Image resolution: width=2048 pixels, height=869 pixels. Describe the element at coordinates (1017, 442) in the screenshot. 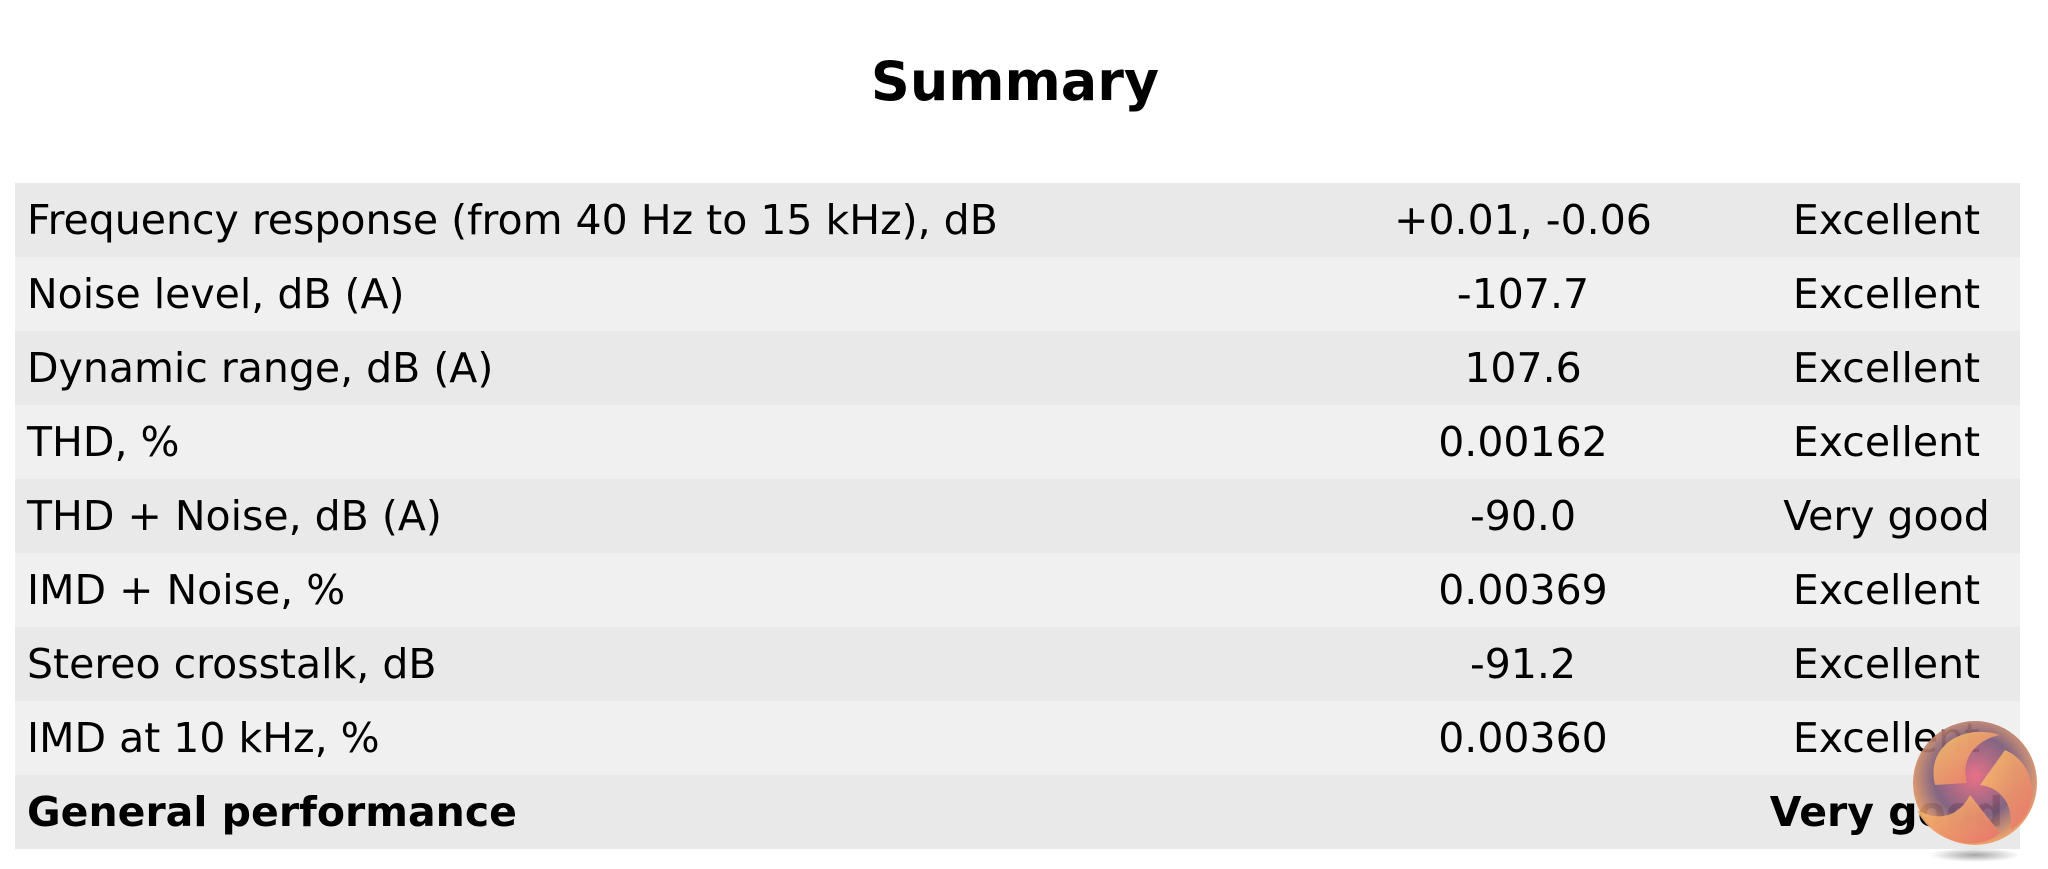

I see `table-row: THD, % 0.00162 Excellent` at that location.